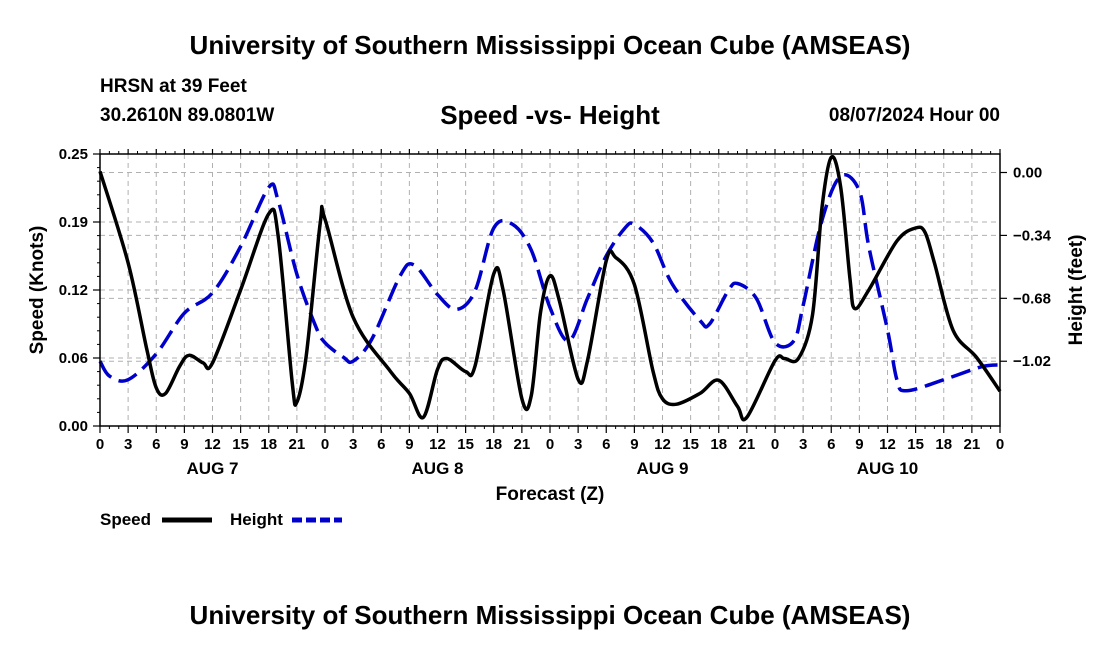  I want to click on y2-tick-label: −0.68, so click(1032, 298).